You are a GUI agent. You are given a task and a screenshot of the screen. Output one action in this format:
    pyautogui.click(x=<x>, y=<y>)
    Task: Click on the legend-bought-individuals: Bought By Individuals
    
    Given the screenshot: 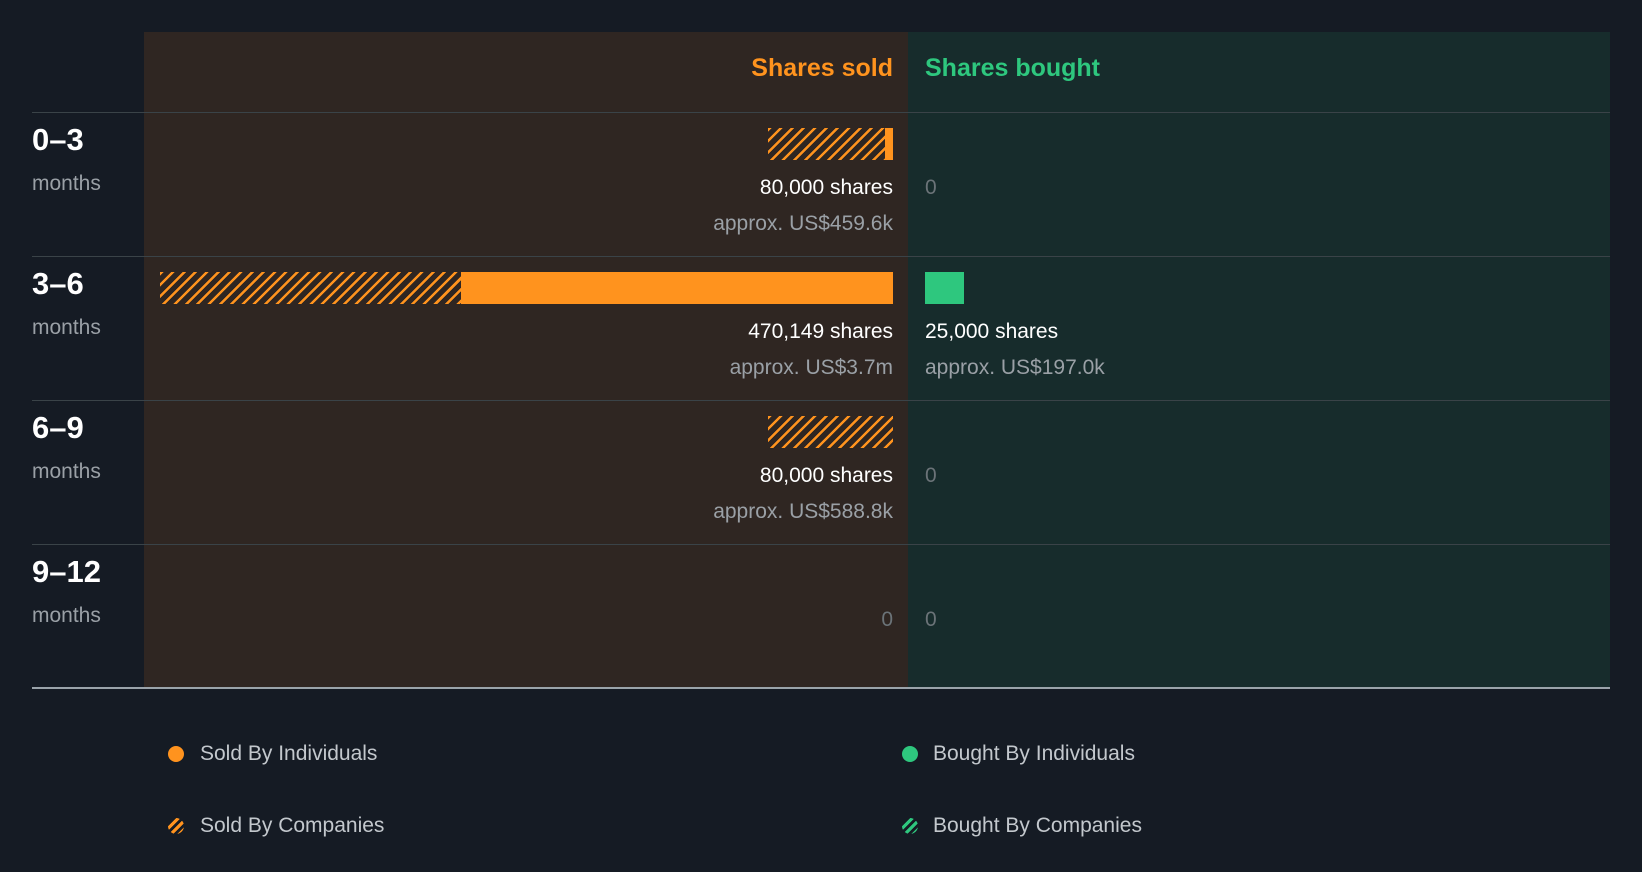 What is the action you would take?
    pyautogui.click(x=1034, y=753)
    